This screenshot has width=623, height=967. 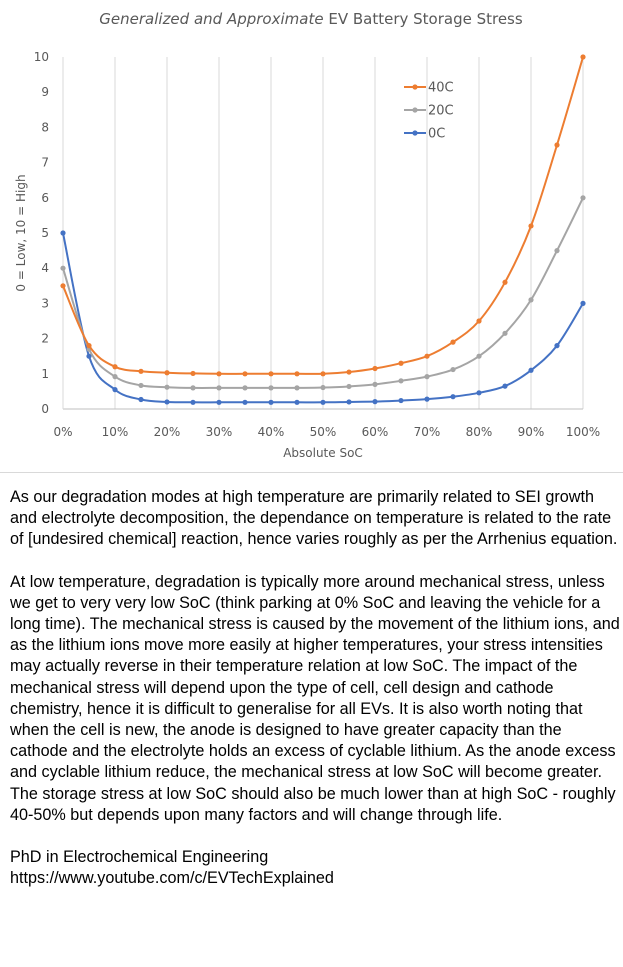 I want to click on y-tick-label: 6, so click(x=45, y=198).